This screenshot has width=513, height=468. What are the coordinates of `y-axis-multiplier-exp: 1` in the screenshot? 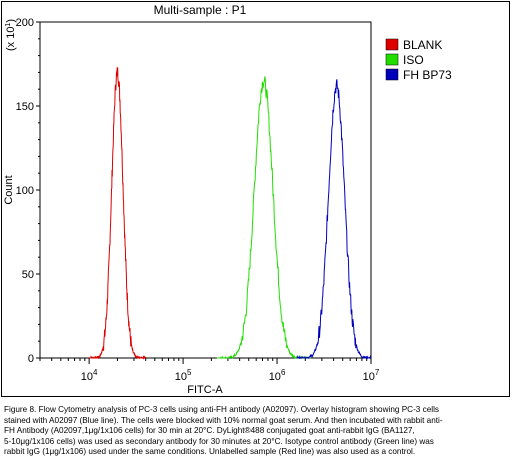 It's located at (8, 25).